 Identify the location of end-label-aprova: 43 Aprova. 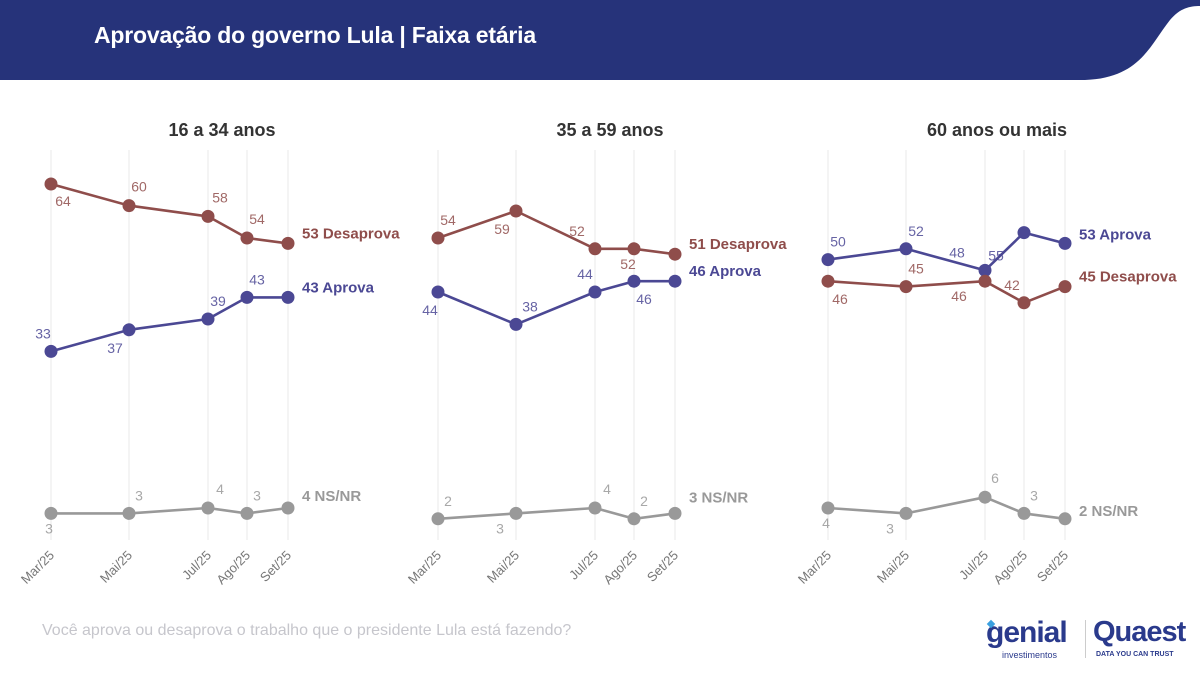
(338, 287).